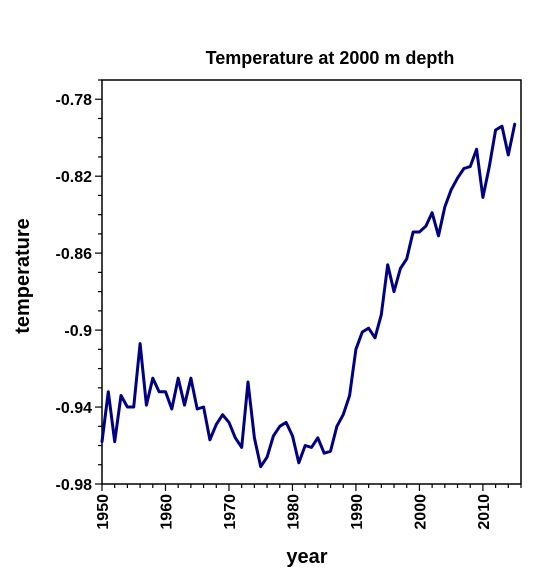 This screenshot has height=580, width=545. What do you see at coordinates (330, 58) in the screenshot?
I see `chart-title: Temperature at 2000 m depth` at bounding box center [330, 58].